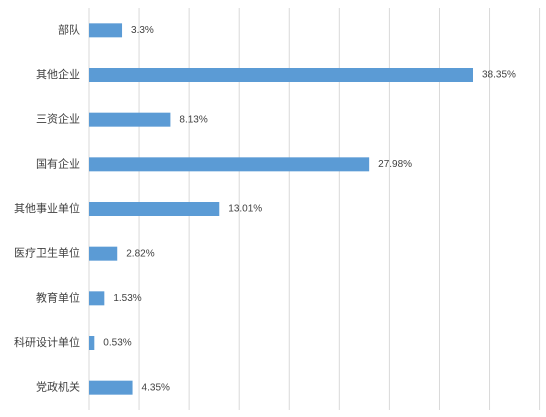  Describe the element at coordinates (245, 209) in the screenshot. I see `value-label: 13.01%` at that location.